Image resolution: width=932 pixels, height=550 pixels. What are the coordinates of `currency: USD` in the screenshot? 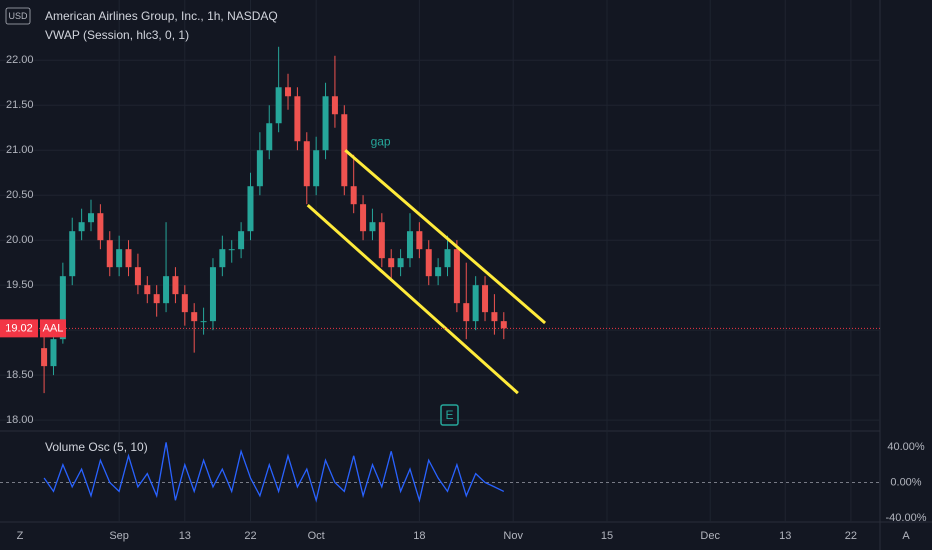 It's located at (18, 16).